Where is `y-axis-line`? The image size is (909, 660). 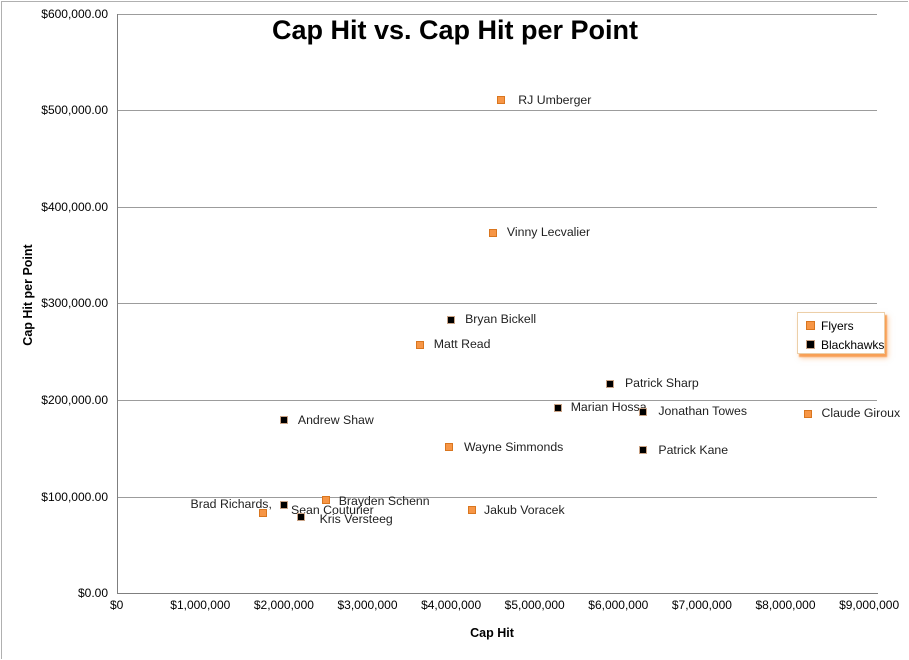 y-axis-line is located at coordinates (117, 303).